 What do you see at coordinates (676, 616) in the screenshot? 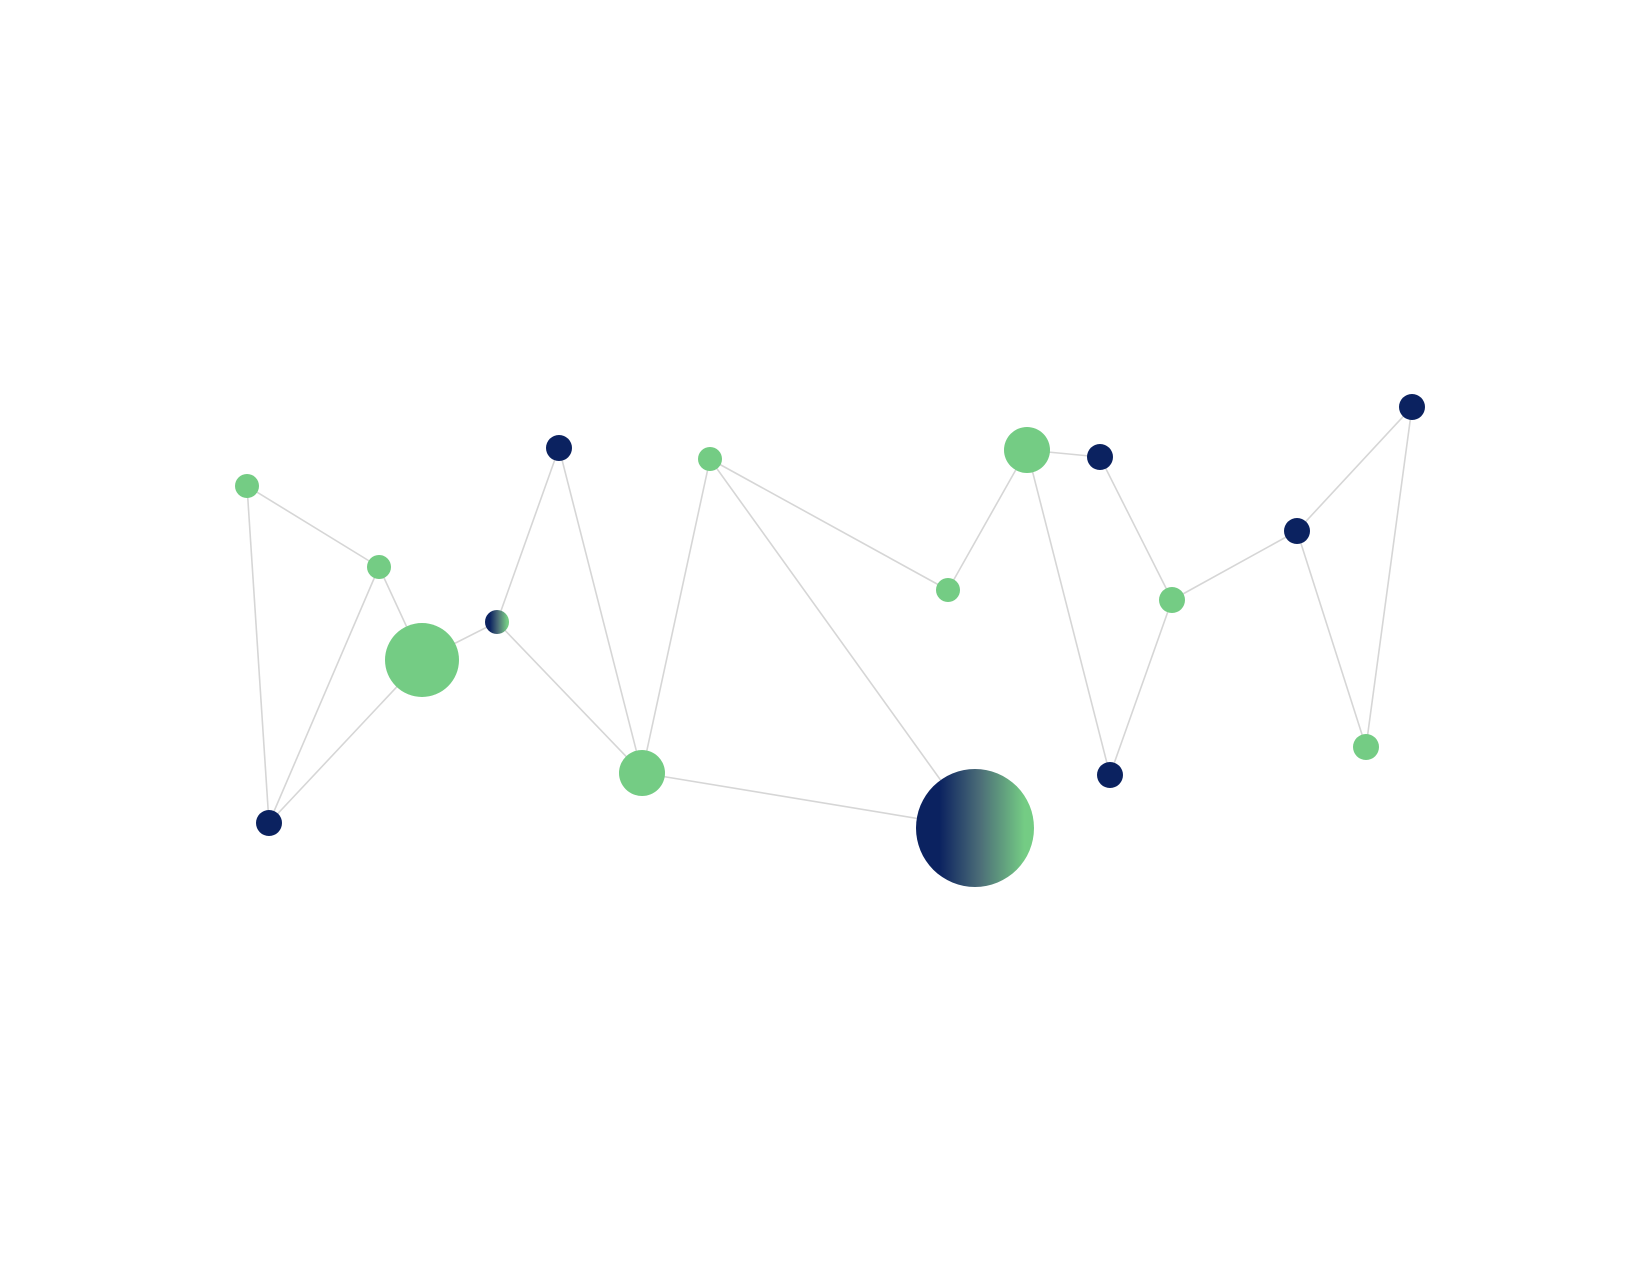
I see `edge-n7-n8` at bounding box center [676, 616].